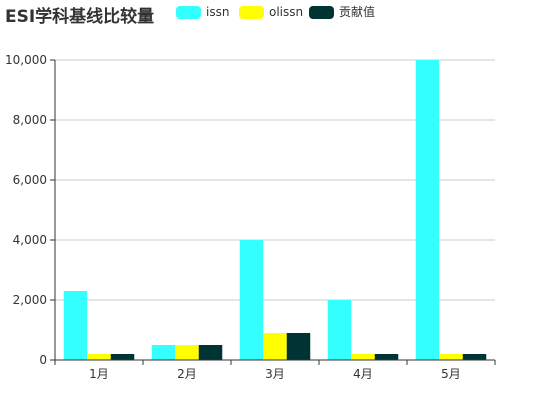 This screenshot has height=420, width=550. I want to click on y-tick-label: 6,000, so click(30, 180).